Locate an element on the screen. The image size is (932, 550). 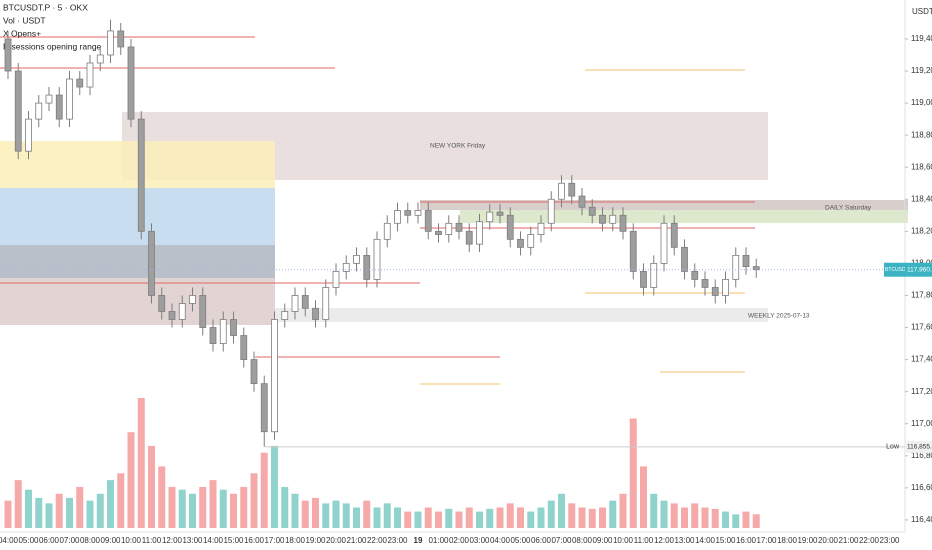
y-tick-label: 119,000.0 is located at coordinates (921, 102).